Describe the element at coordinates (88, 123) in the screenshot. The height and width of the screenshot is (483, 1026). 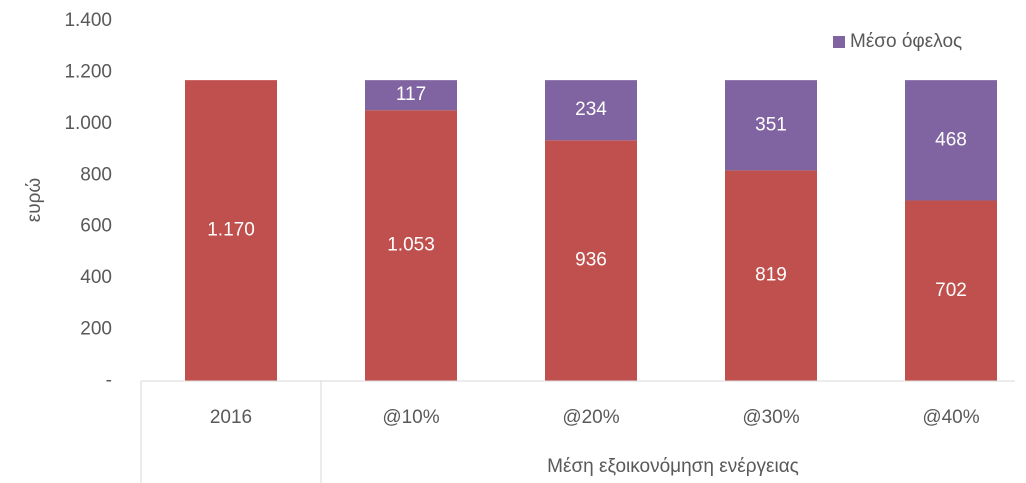
I see `y-tick-label: 1.000` at that location.